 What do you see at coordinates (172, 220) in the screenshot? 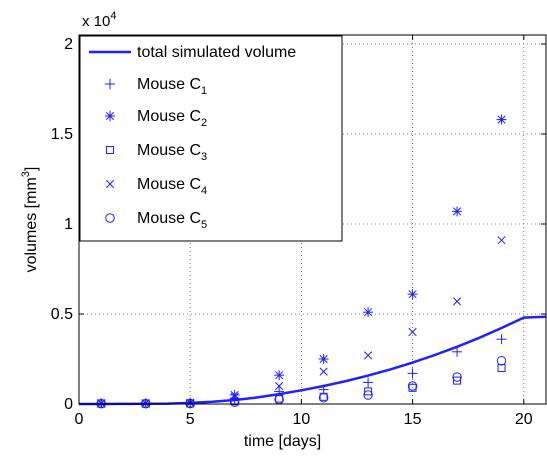
I see `legend-label-mouse-c5: Mouse C5` at bounding box center [172, 220].